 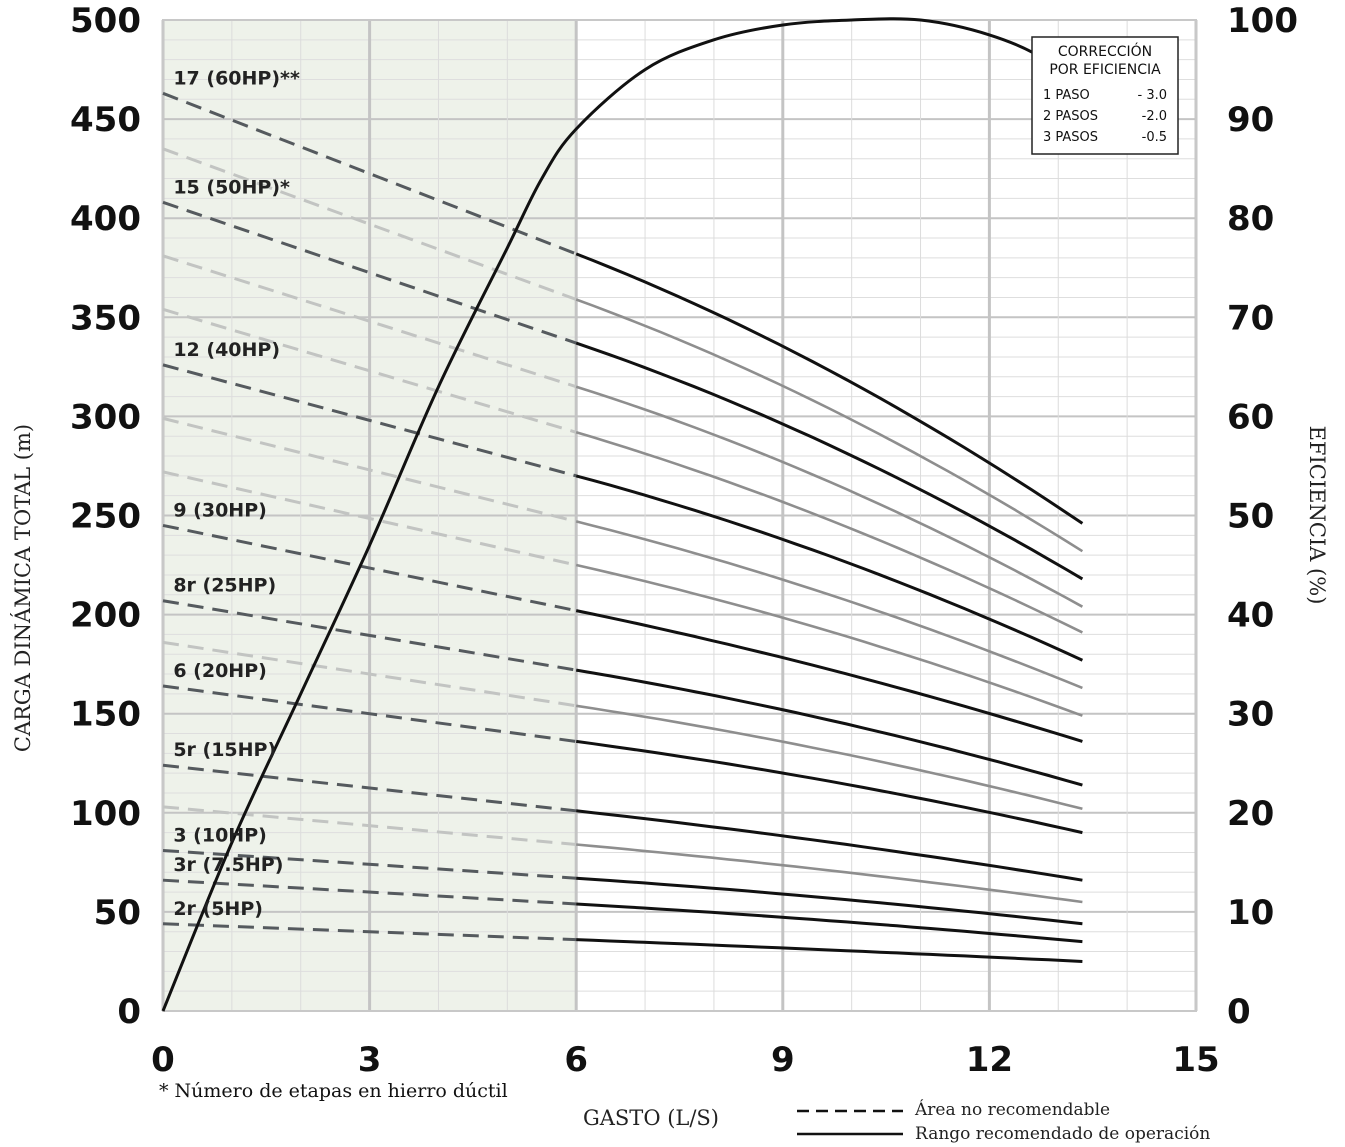 I want to click on y2-tick-label: 10, so click(x=1250, y=913).